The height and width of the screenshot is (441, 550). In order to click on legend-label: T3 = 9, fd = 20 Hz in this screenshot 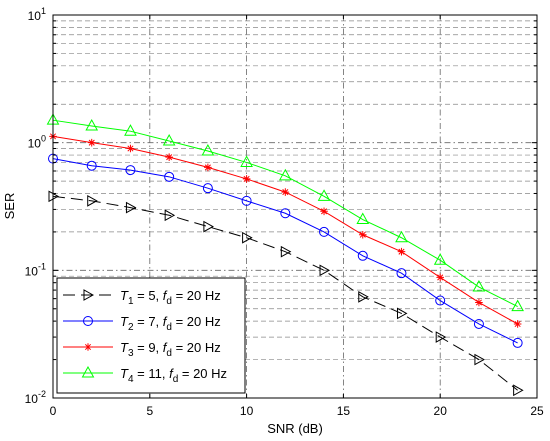, I will do `click(170, 349)`.